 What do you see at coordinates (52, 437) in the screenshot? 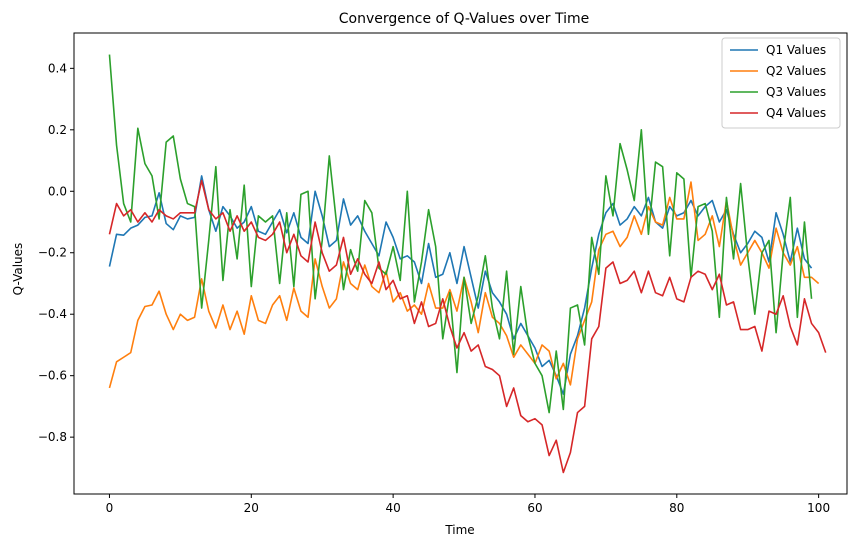
I see `y-tick-label: −0.8` at bounding box center [52, 437].